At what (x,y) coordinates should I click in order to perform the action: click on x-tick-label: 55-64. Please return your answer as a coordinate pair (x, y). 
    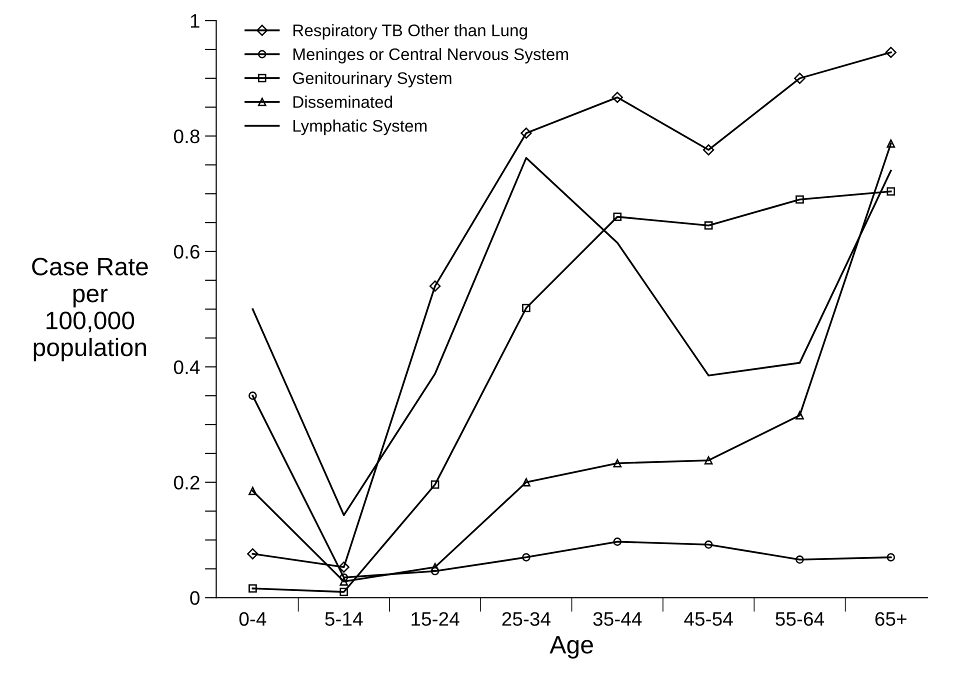
    Looking at the image, I should click on (800, 619).